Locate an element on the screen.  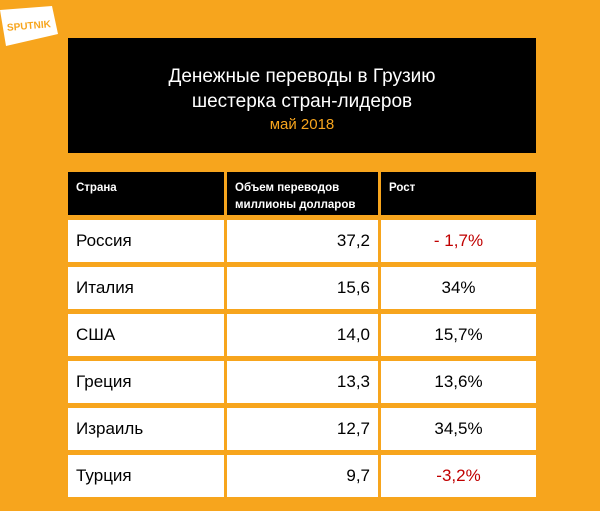
amount-cell: 37,2 is located at coordinates (301, 241).